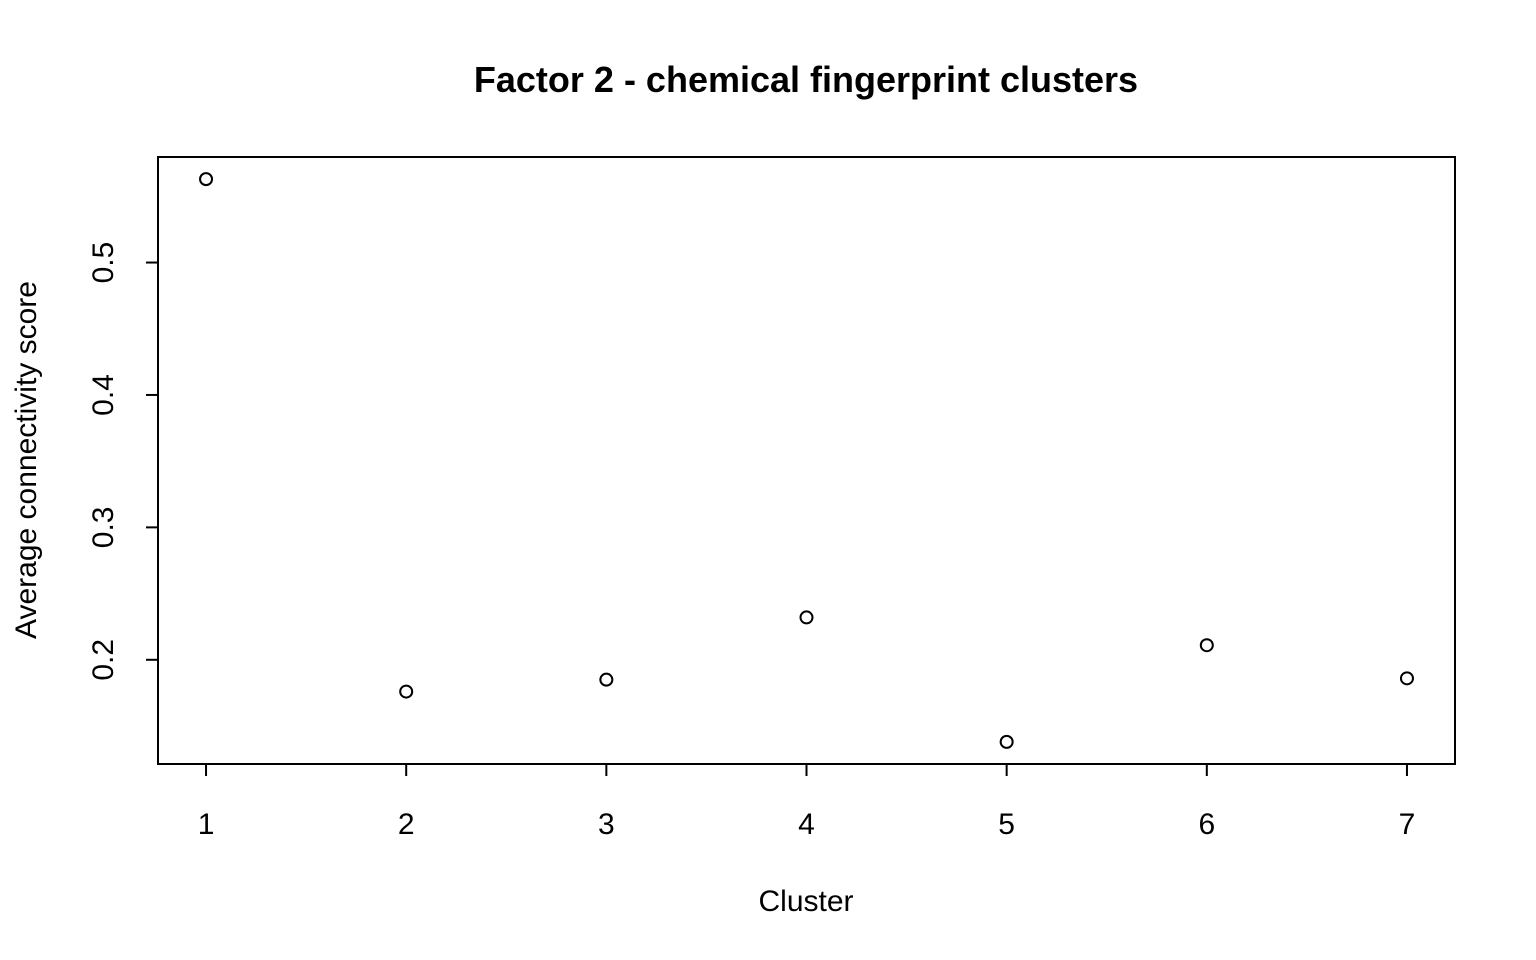  Describe the element at coordinates (1006, 824) in the screenshot. I see `x-tick-label: 5` at that location.